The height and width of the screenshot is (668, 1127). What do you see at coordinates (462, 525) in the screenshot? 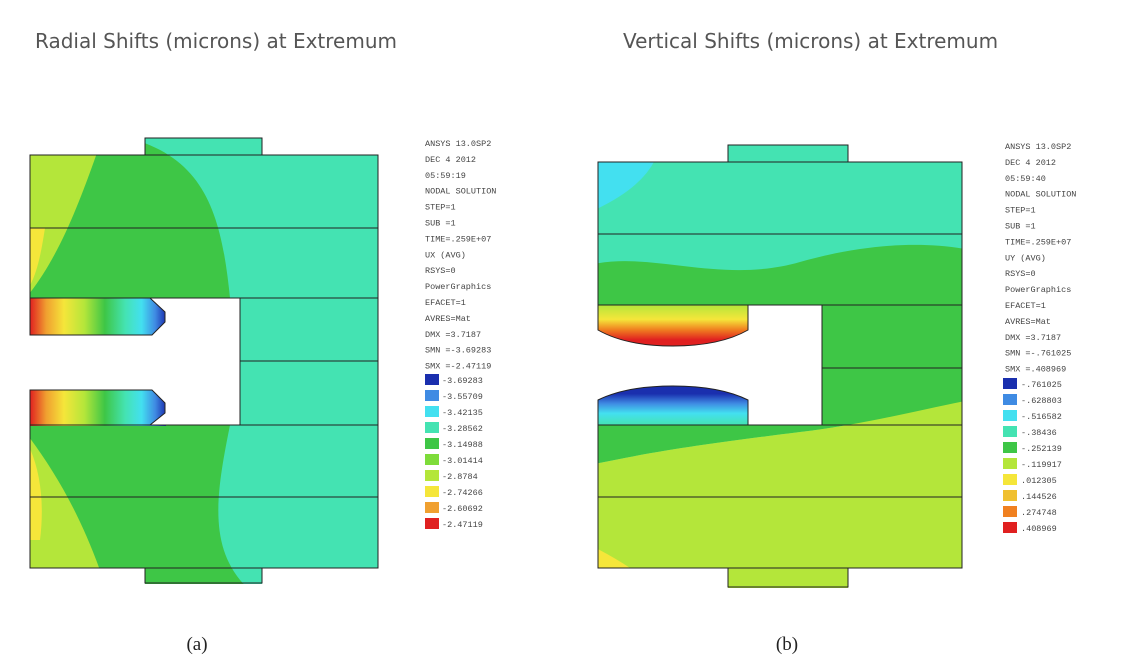
I see `legend-label: -2.47119` at bounding box center [462, 525].